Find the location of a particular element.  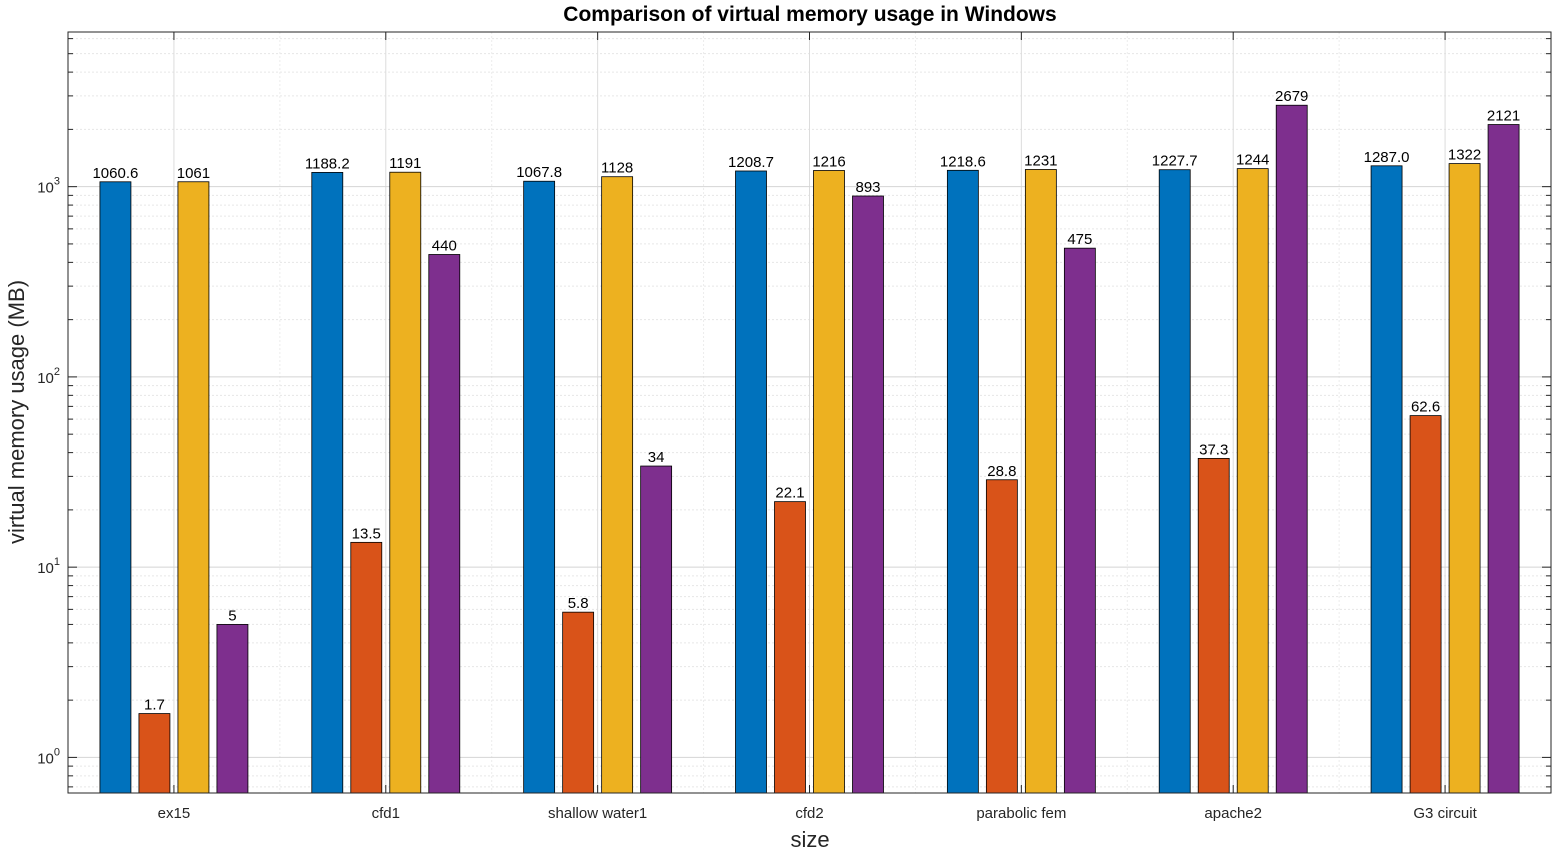

bar-value-label: 37.3 is located at coordinates (1213, 449).